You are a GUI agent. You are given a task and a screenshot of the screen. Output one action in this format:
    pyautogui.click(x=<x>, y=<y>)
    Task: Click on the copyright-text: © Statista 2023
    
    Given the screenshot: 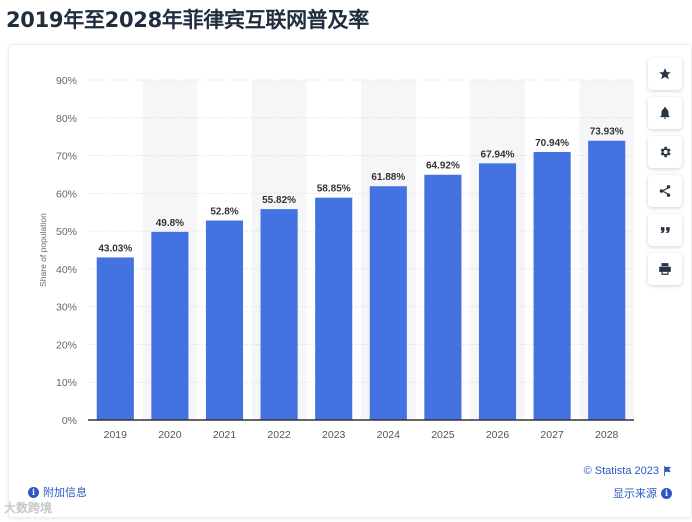 What is the action you would take?
    pyautogui.click(x=621, y=471)
    